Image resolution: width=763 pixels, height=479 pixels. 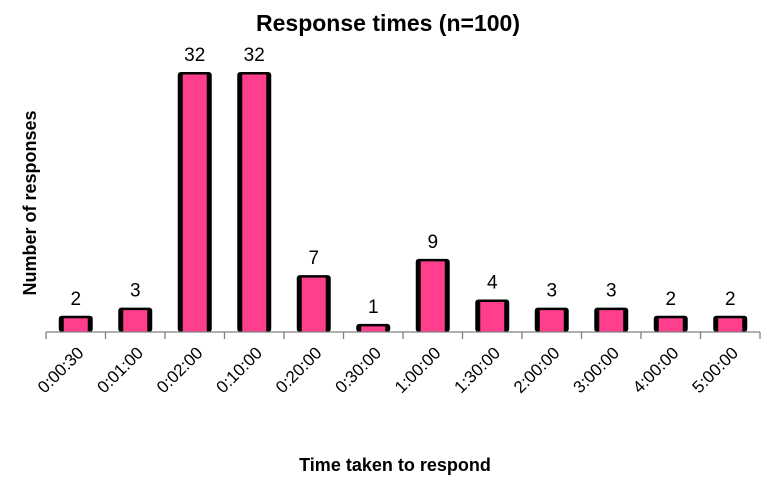 I want to click on value-label: 7, so click(x=313, y=258).